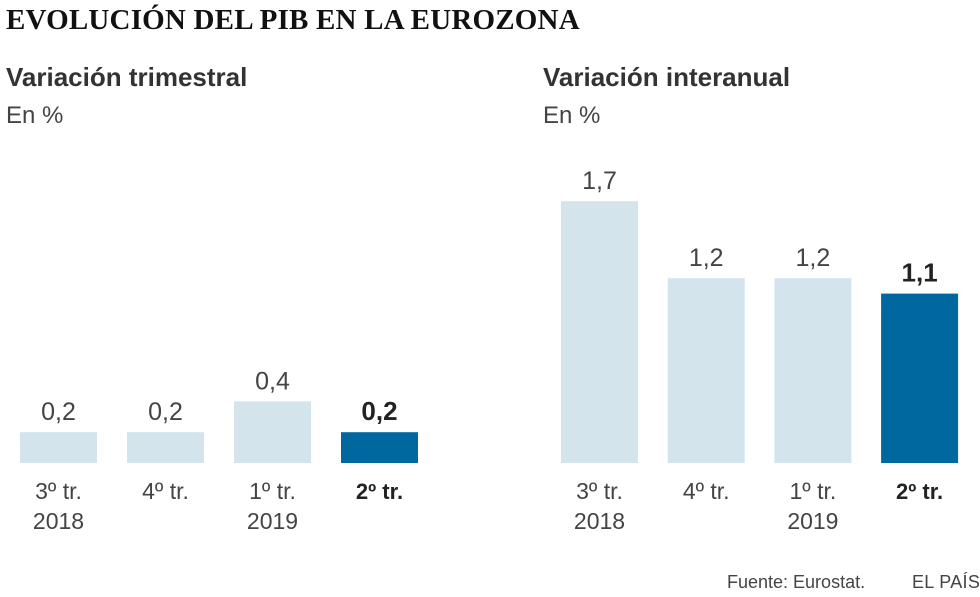  Describe the element at coordinates (35, 115) in the screenshot. I see `panel-left-unit: En %` at that location.